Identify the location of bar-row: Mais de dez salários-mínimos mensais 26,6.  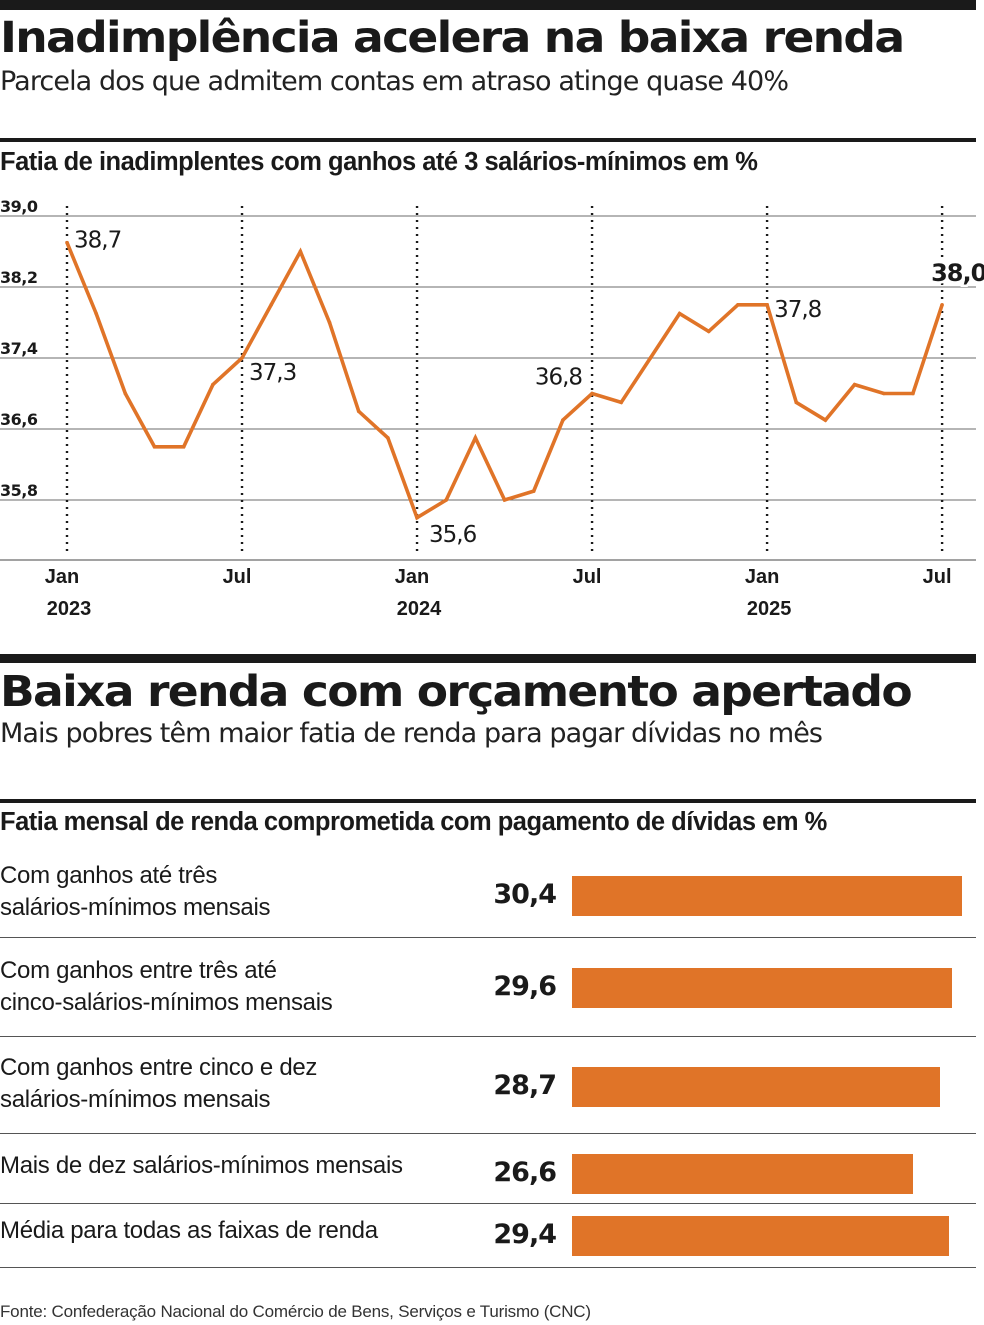
(488, 1169).